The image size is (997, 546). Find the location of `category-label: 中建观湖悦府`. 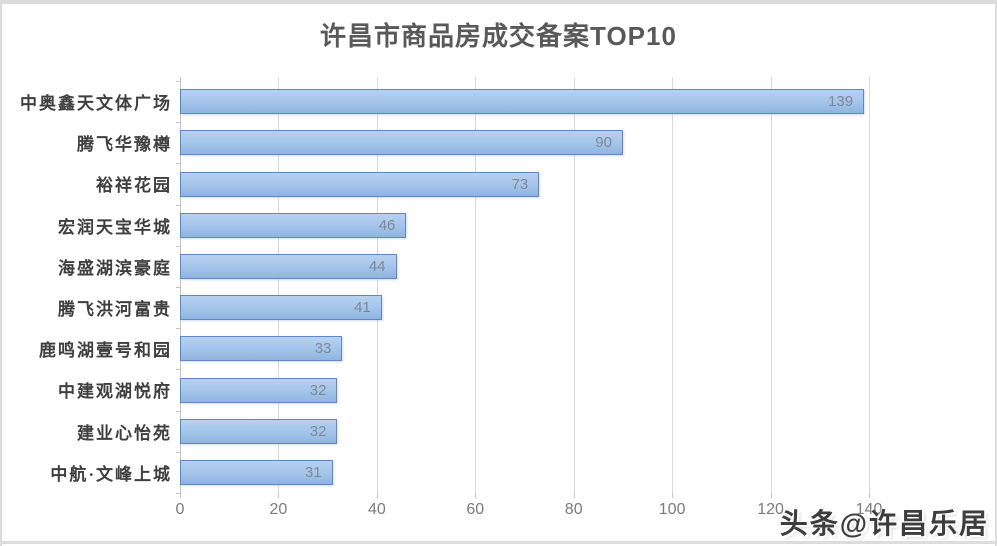

category-label: 中建观湖悦府 is located at coordinates (115, 392).